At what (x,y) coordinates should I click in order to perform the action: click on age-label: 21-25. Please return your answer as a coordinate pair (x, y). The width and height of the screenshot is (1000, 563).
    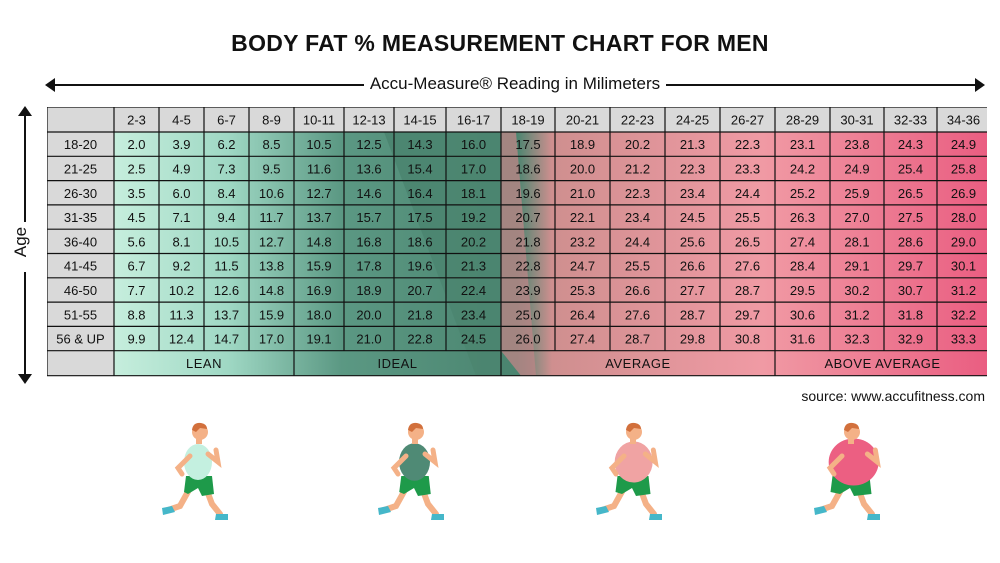
    Looking at the image, I should click on (80, 168).